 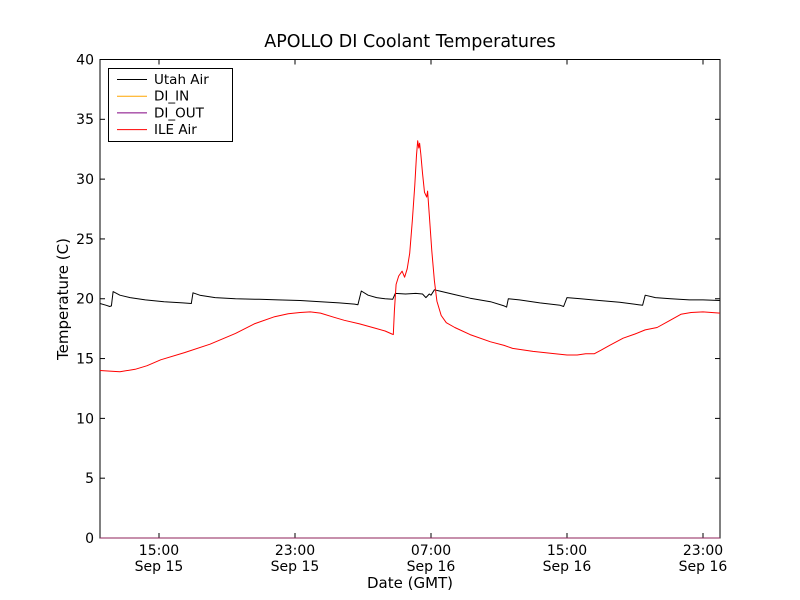 What do you see at coordinates (171, 97) in the screenshot?
I see `legend-label-di-in: DI_IN` at bounding box center [171, 97].